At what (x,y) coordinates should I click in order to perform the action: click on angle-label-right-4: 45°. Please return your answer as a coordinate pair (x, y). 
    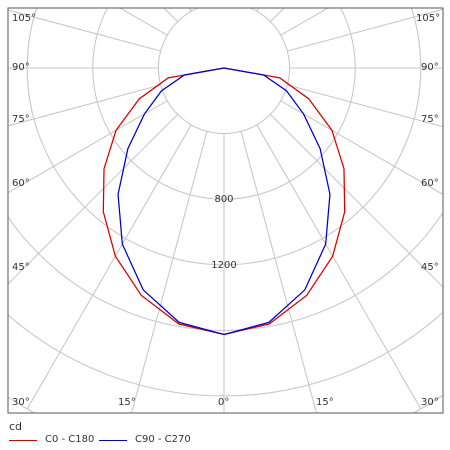
    Looking at the image, I should click on (430, 267).